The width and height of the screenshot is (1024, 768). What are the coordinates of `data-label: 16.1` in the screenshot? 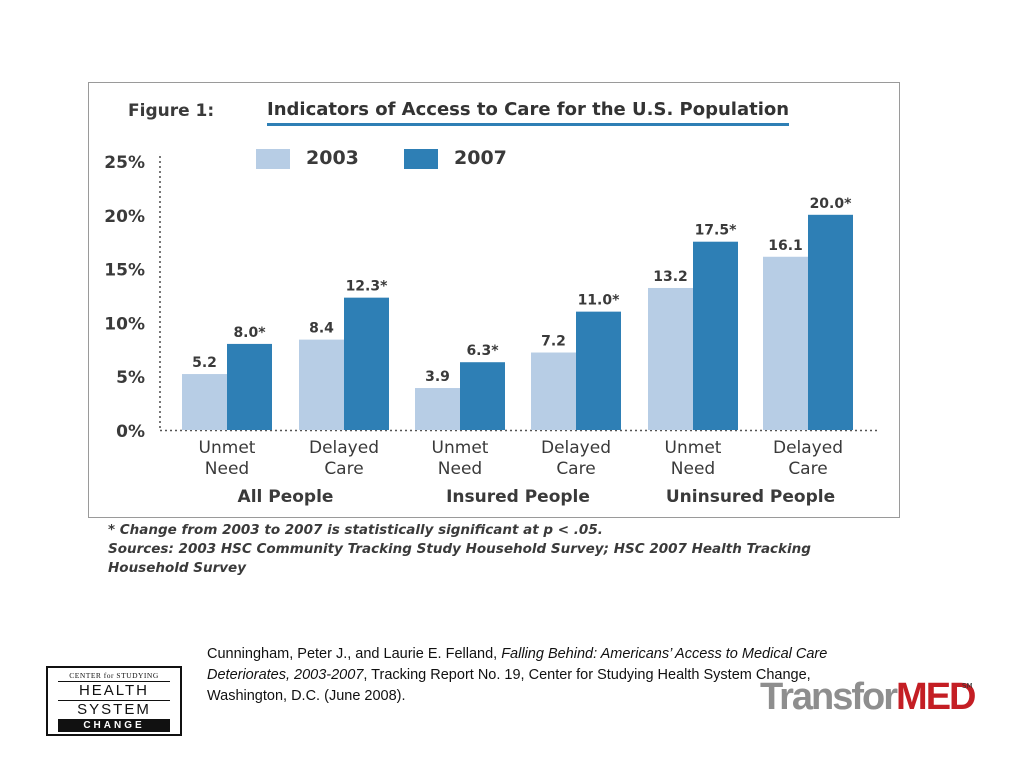 It's located at (785, 246).